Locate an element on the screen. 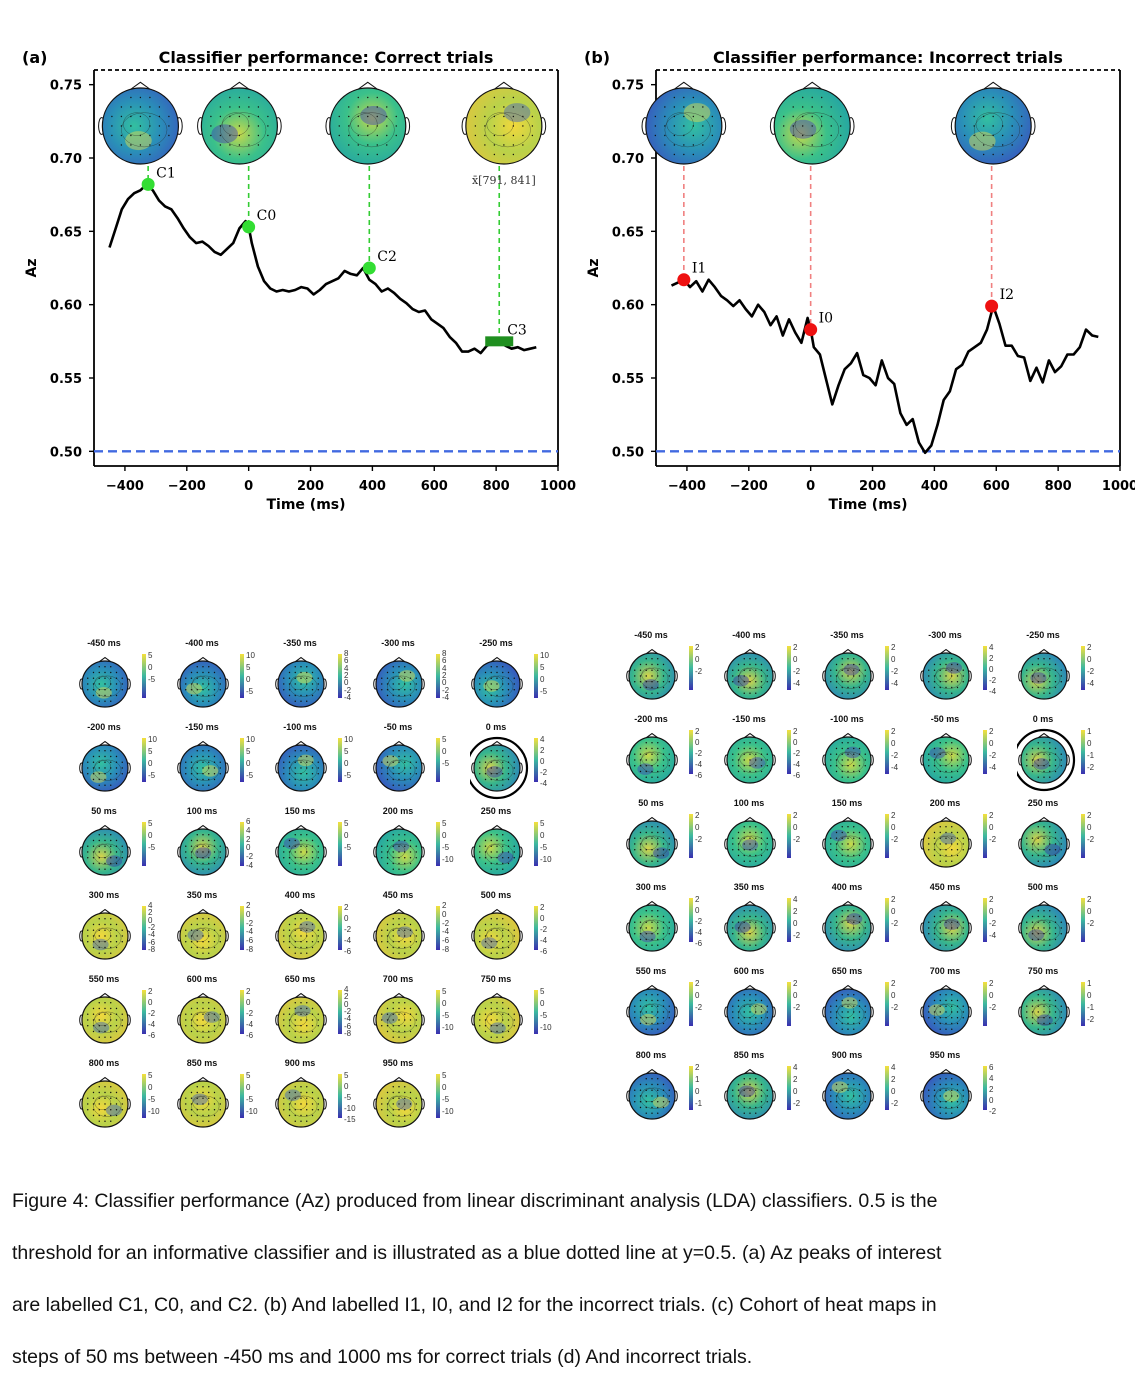 Image resolution: width=1135 pixels, height=1383 pixels. colorbar-ticks: 2 0 -2 -4 -6 is located at coordinates (708, 753).